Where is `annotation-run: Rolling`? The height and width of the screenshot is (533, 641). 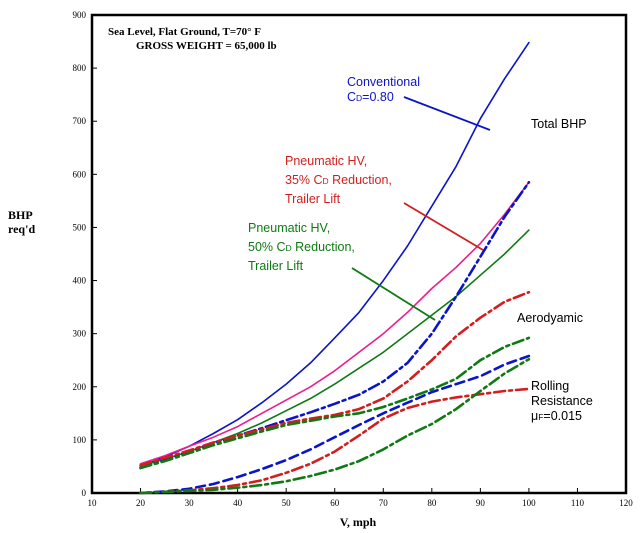
annotation-run: Rolling is located at coordinates (550, 386).